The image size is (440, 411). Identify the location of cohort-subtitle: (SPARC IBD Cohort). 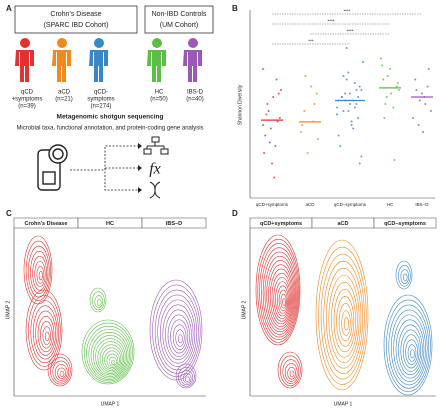
(76, 25).